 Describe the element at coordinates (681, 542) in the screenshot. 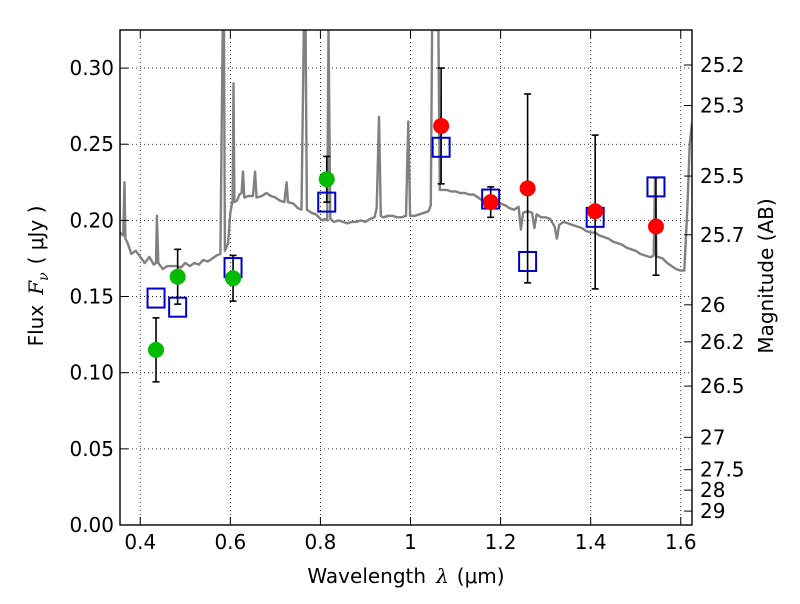

I see `x-tick-label: 1.6` at that location.